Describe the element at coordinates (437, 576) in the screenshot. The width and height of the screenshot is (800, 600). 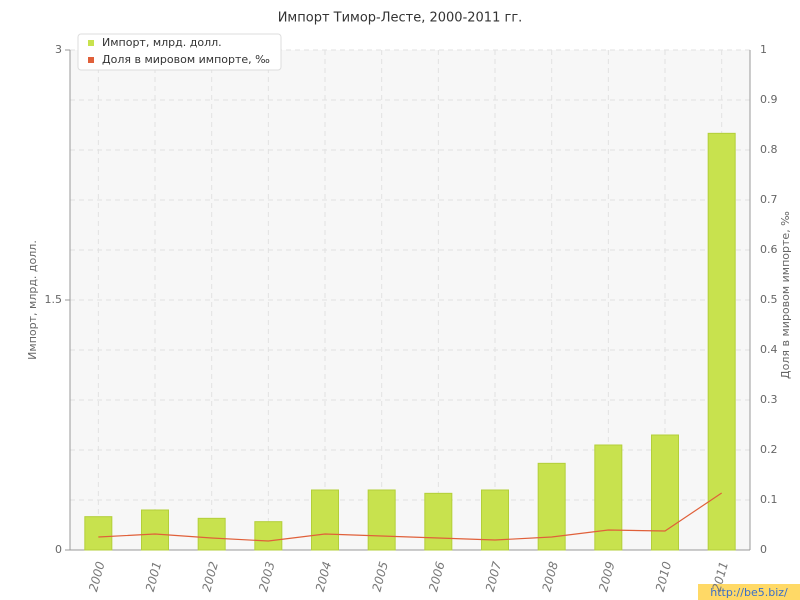
I see `x-tick-label: 2006` at that location.